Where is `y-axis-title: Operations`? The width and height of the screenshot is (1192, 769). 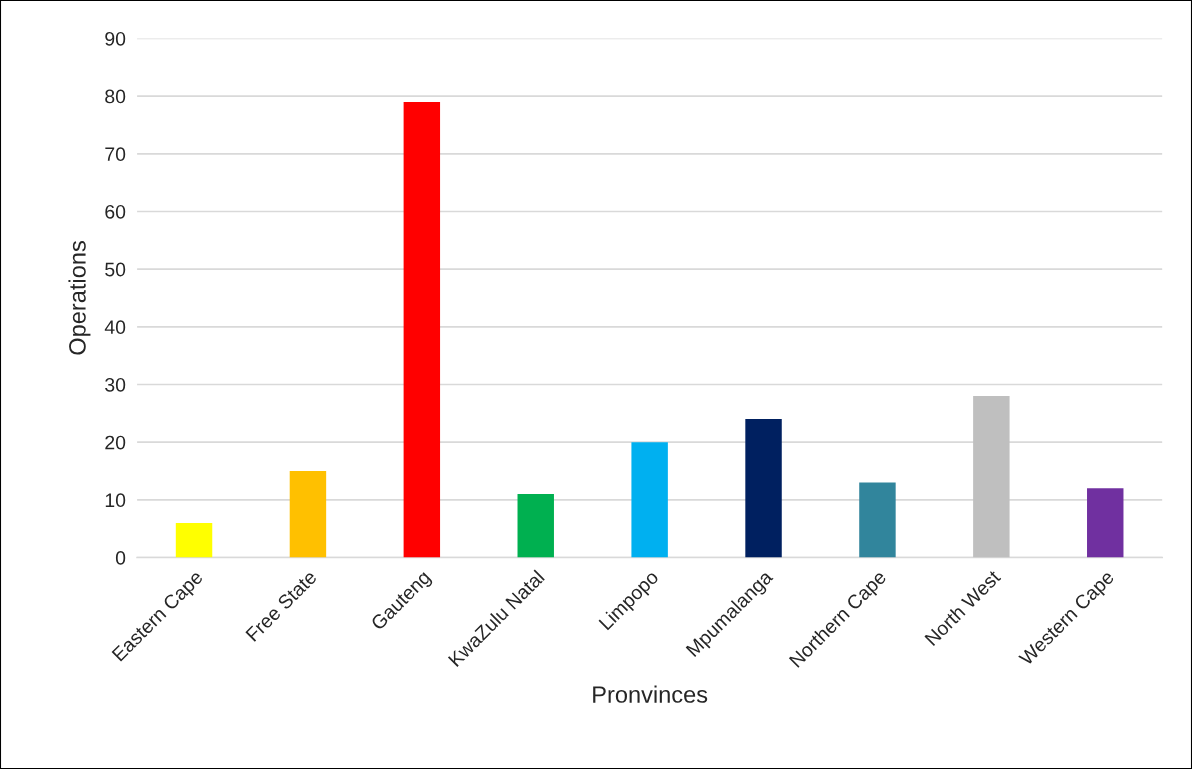 y-axis-title: Operations is located at coordinates (79, 298).